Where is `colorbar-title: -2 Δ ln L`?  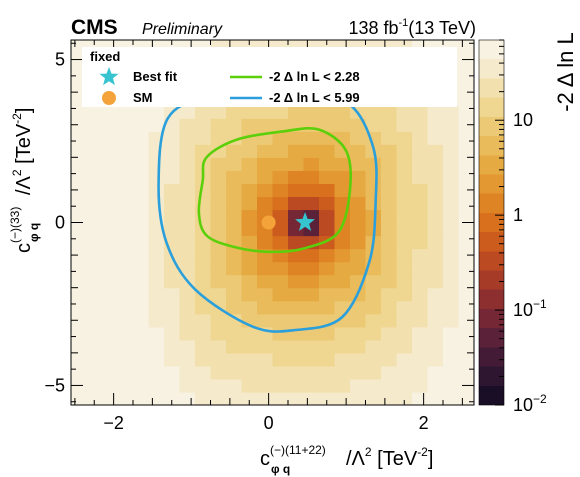
colorbar-title: -2 Δ ln L is located at coordinates (565, 72).